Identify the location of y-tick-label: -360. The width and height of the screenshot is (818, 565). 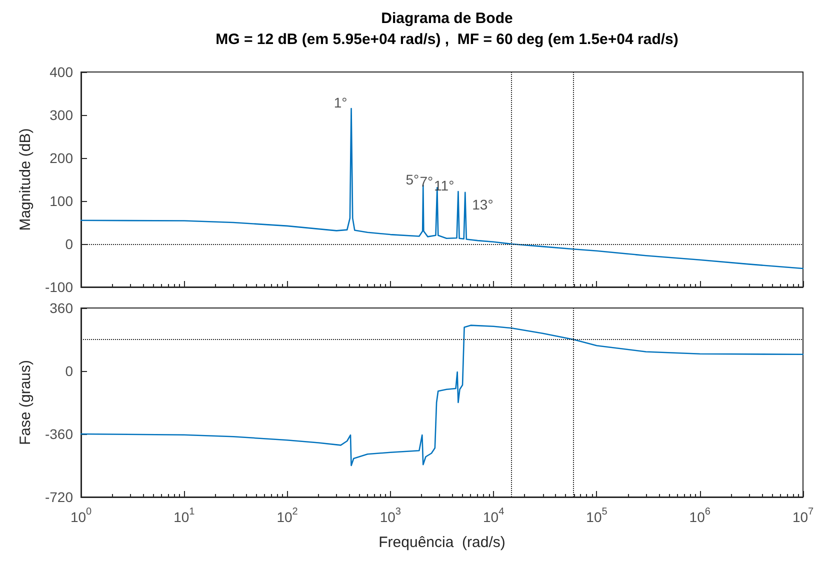
(59, 434).